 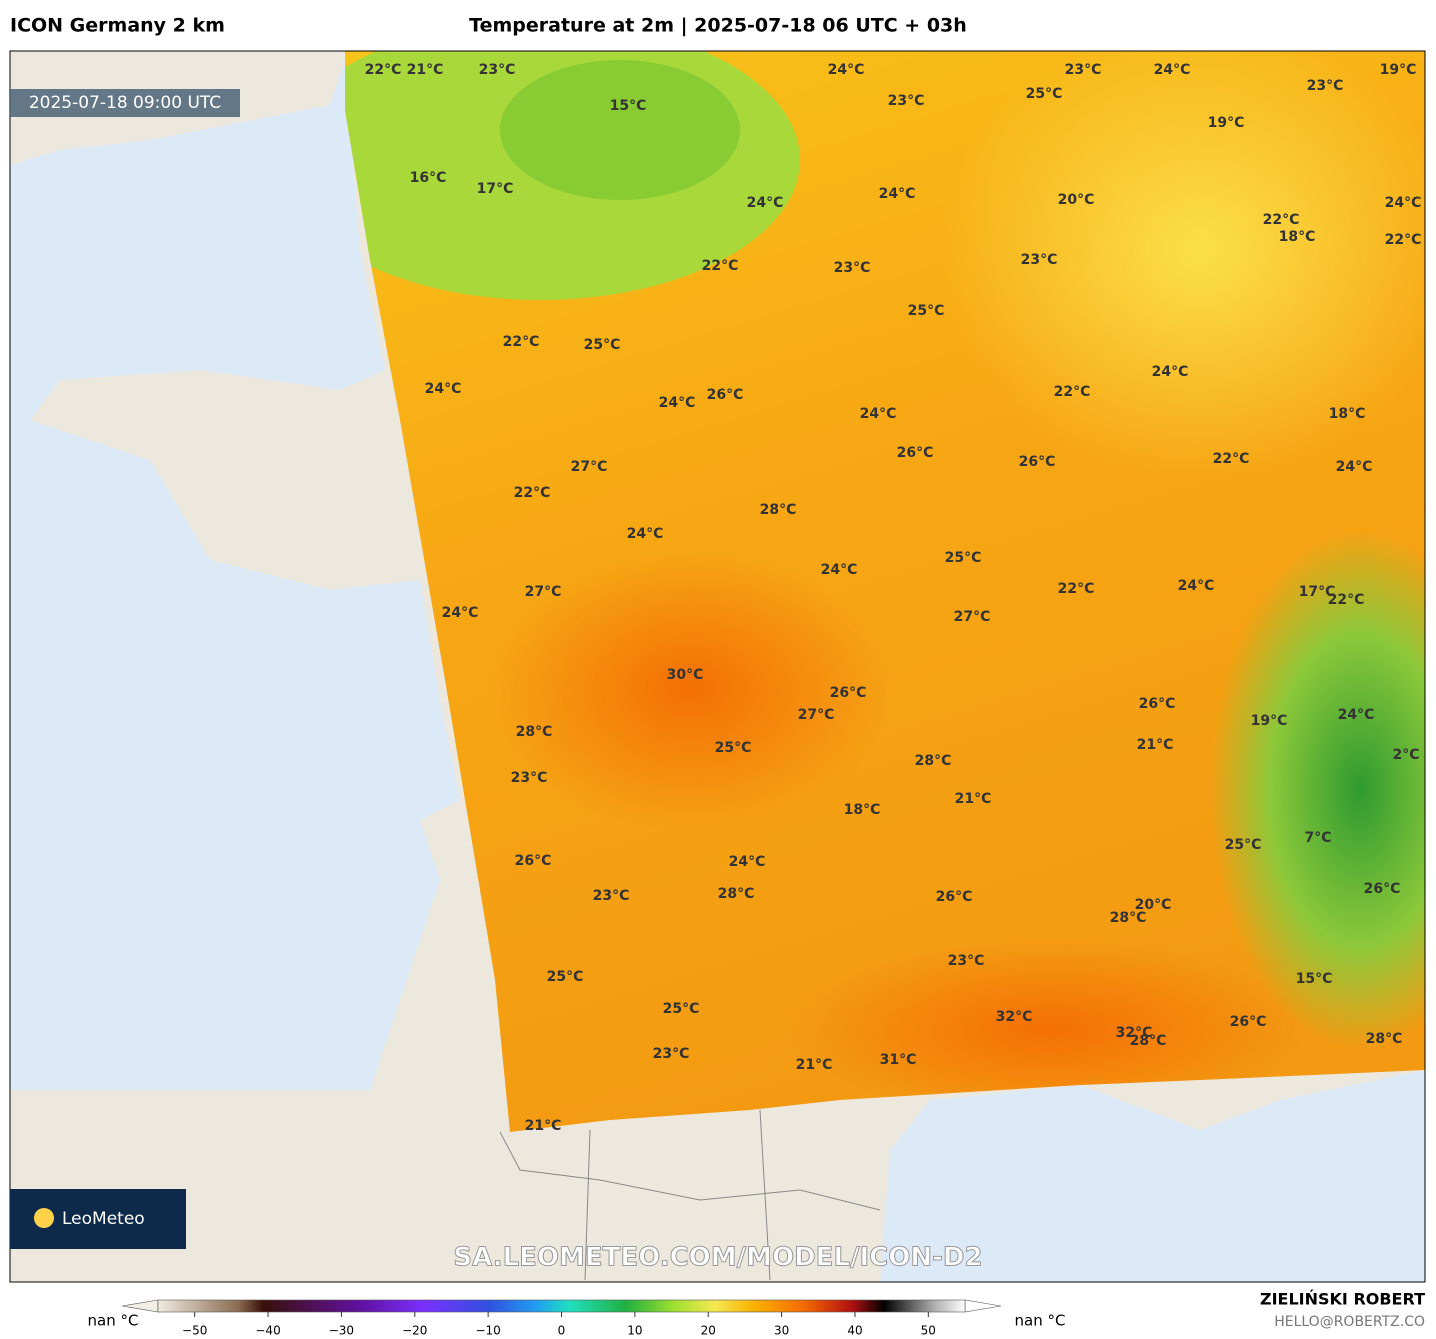 I want to click on colorbar-over, so click(x=983, y=1306).